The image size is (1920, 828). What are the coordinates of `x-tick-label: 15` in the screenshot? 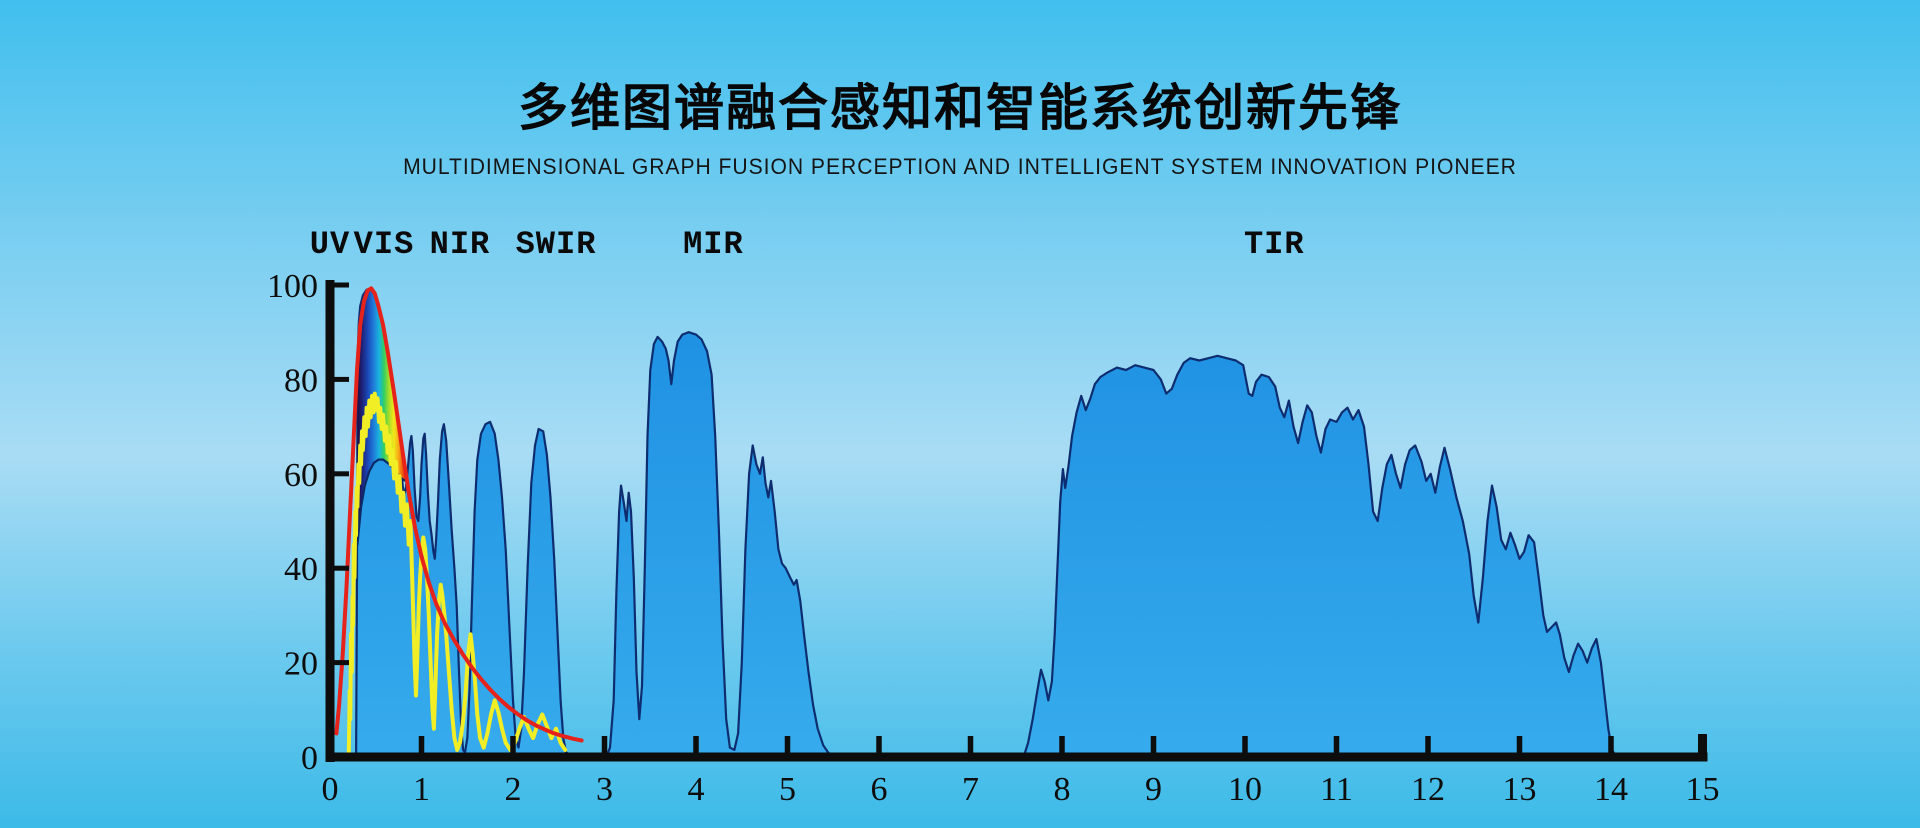 It's located at (1703, 789).